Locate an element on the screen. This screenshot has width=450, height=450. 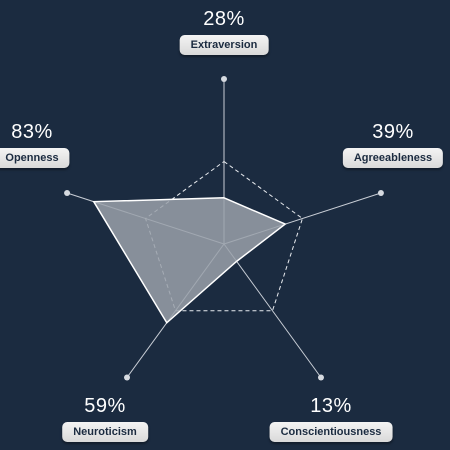
axis-line is located at coordinates (272, 310).